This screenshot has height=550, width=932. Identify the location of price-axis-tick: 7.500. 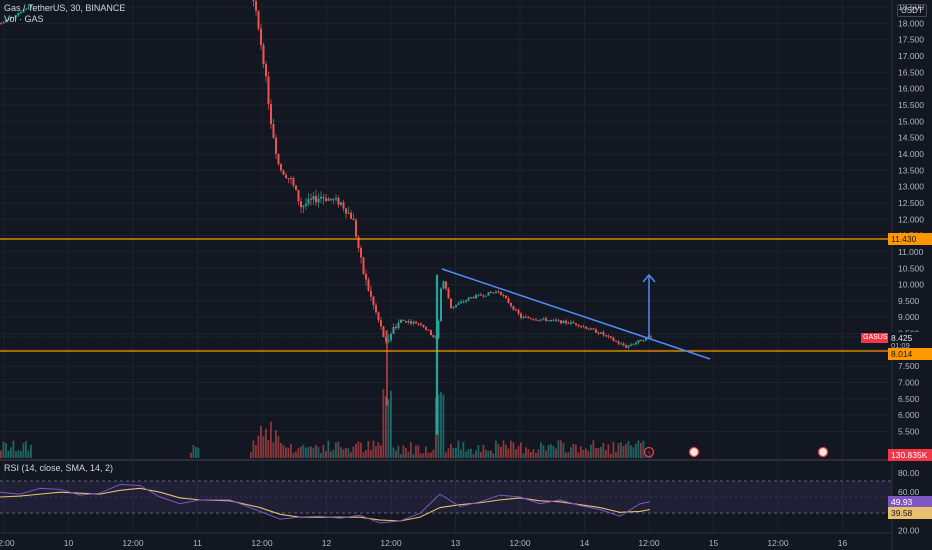
(909, 366).